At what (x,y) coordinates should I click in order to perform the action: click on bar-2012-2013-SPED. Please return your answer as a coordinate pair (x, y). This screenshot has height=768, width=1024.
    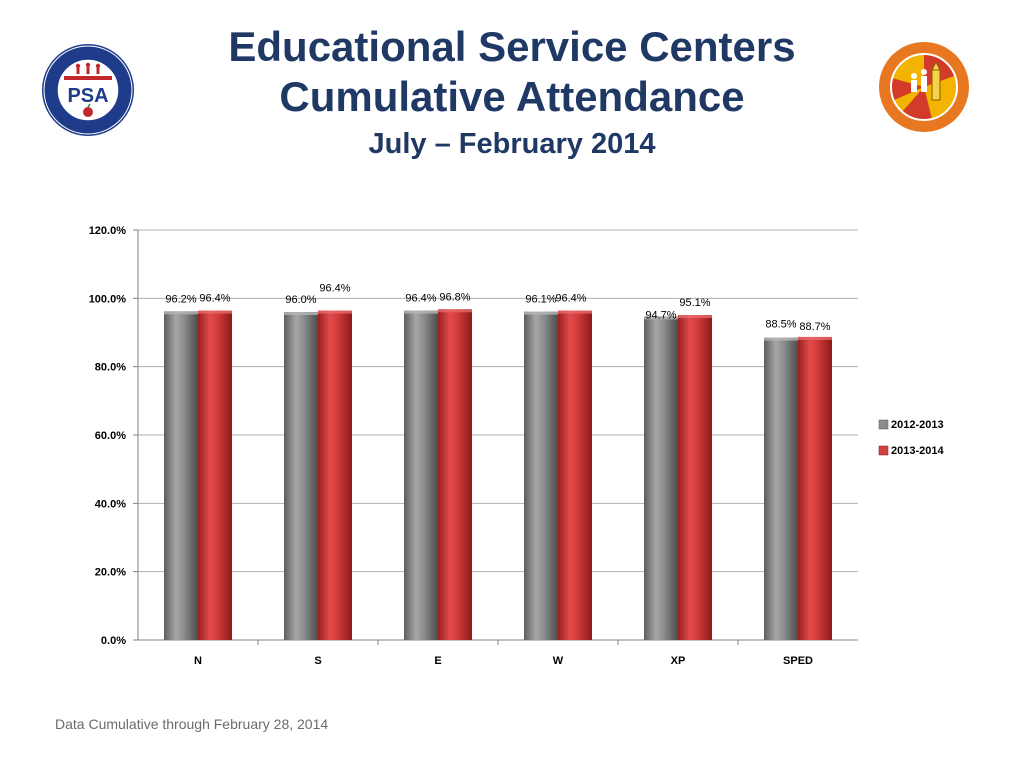
    Looking at the image, I should click on (781, 488).